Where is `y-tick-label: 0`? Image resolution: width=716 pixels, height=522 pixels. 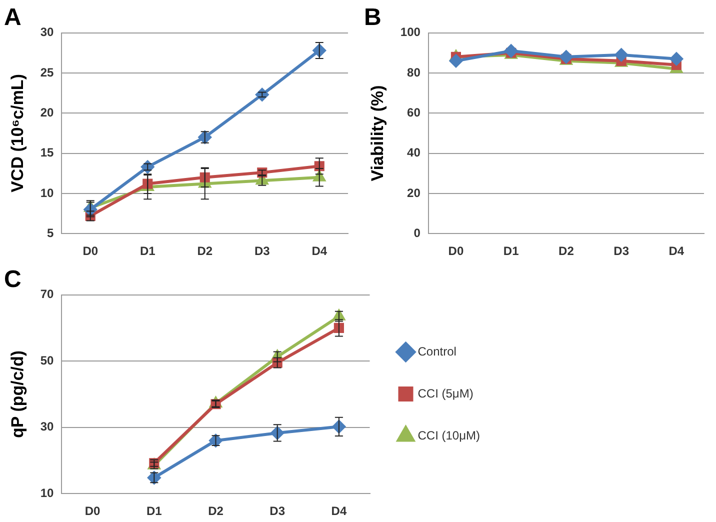 y-tick-label: 0 is located at coordinates (417, 233).